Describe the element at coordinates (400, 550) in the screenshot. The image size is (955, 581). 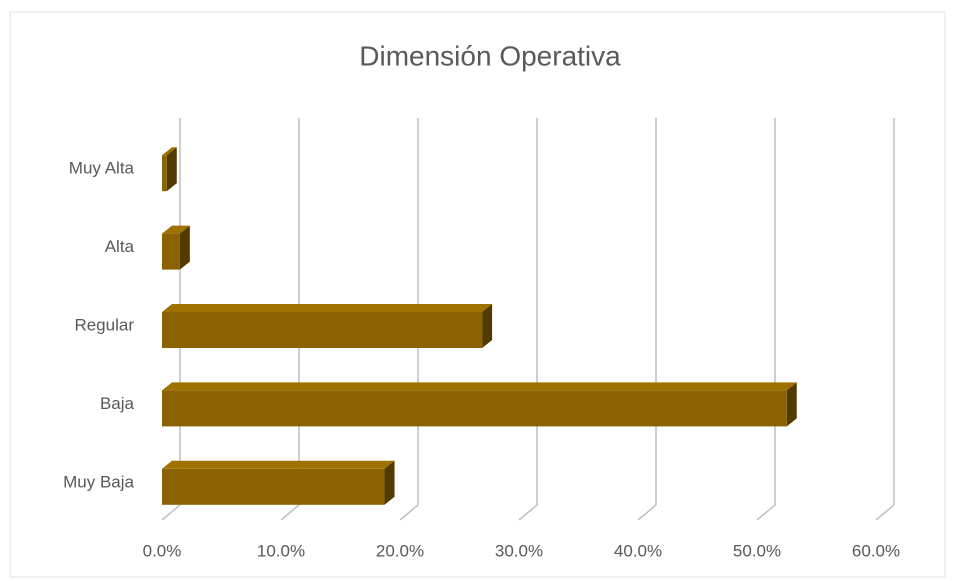
I see `x-tick-label: 20.0%` at that location.